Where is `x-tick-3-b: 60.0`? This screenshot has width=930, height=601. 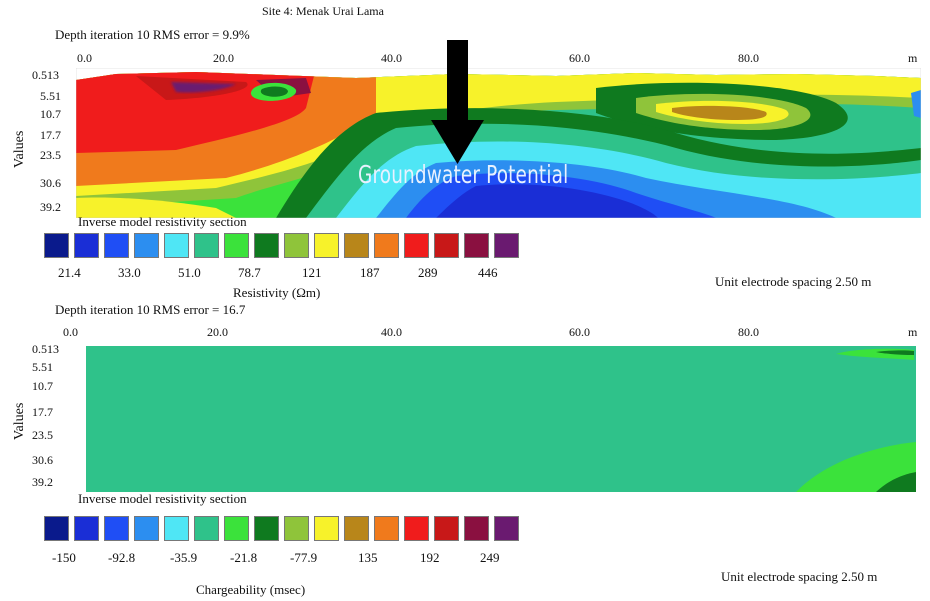
x-tick-3-b: 60.0 is located at coordinates (579, 332).